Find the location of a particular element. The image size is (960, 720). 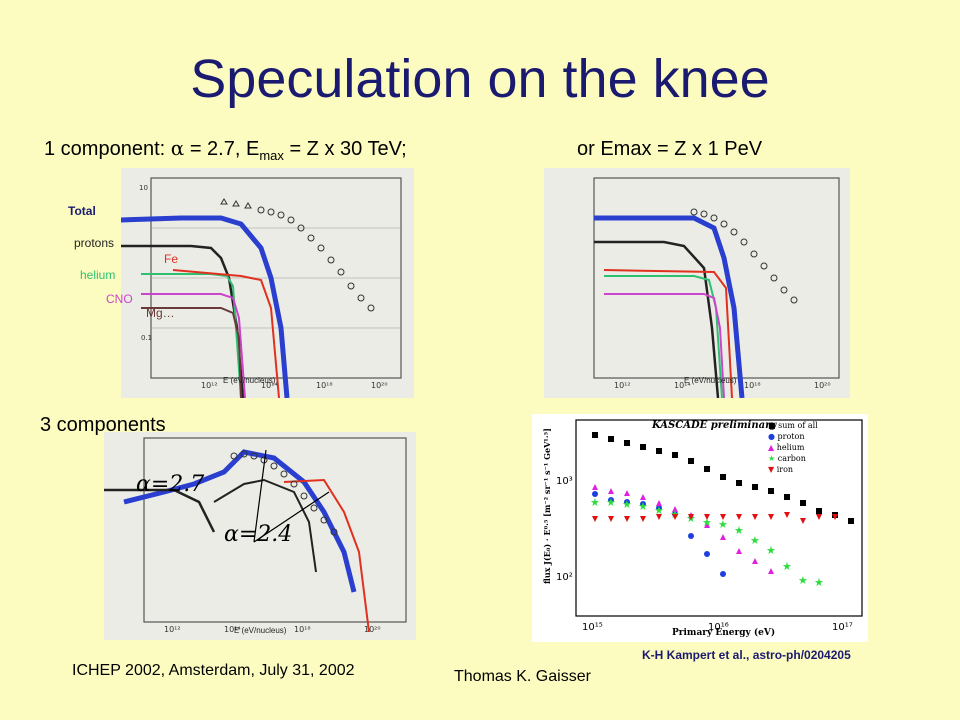

xtick-labels-2: 10¹² 10¹⁴ 10¹⁸ 10²⁰ is located at coordinates (722, 385).